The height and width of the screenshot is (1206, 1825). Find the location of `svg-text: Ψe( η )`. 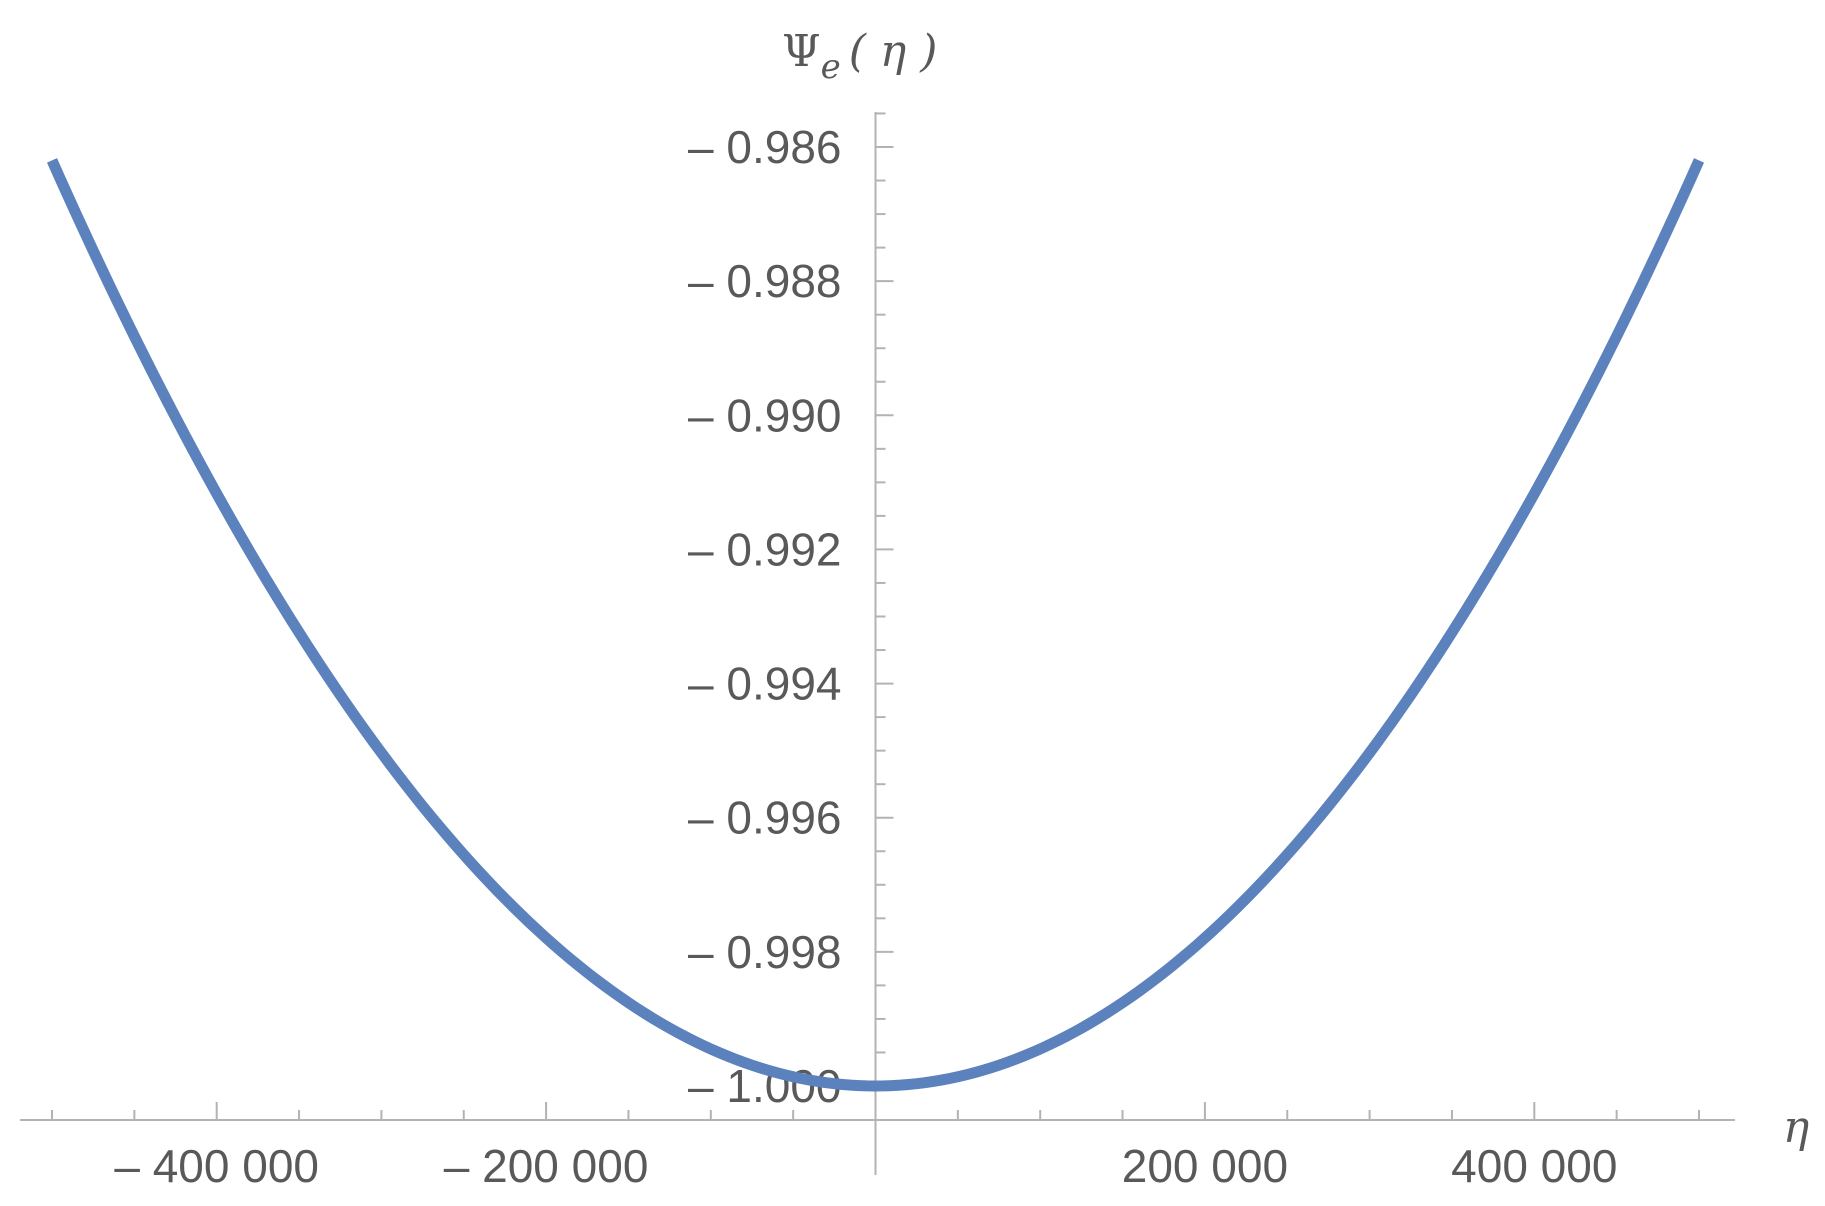

svg-text: Ψe( η ) is located at coordinates (859, 56).